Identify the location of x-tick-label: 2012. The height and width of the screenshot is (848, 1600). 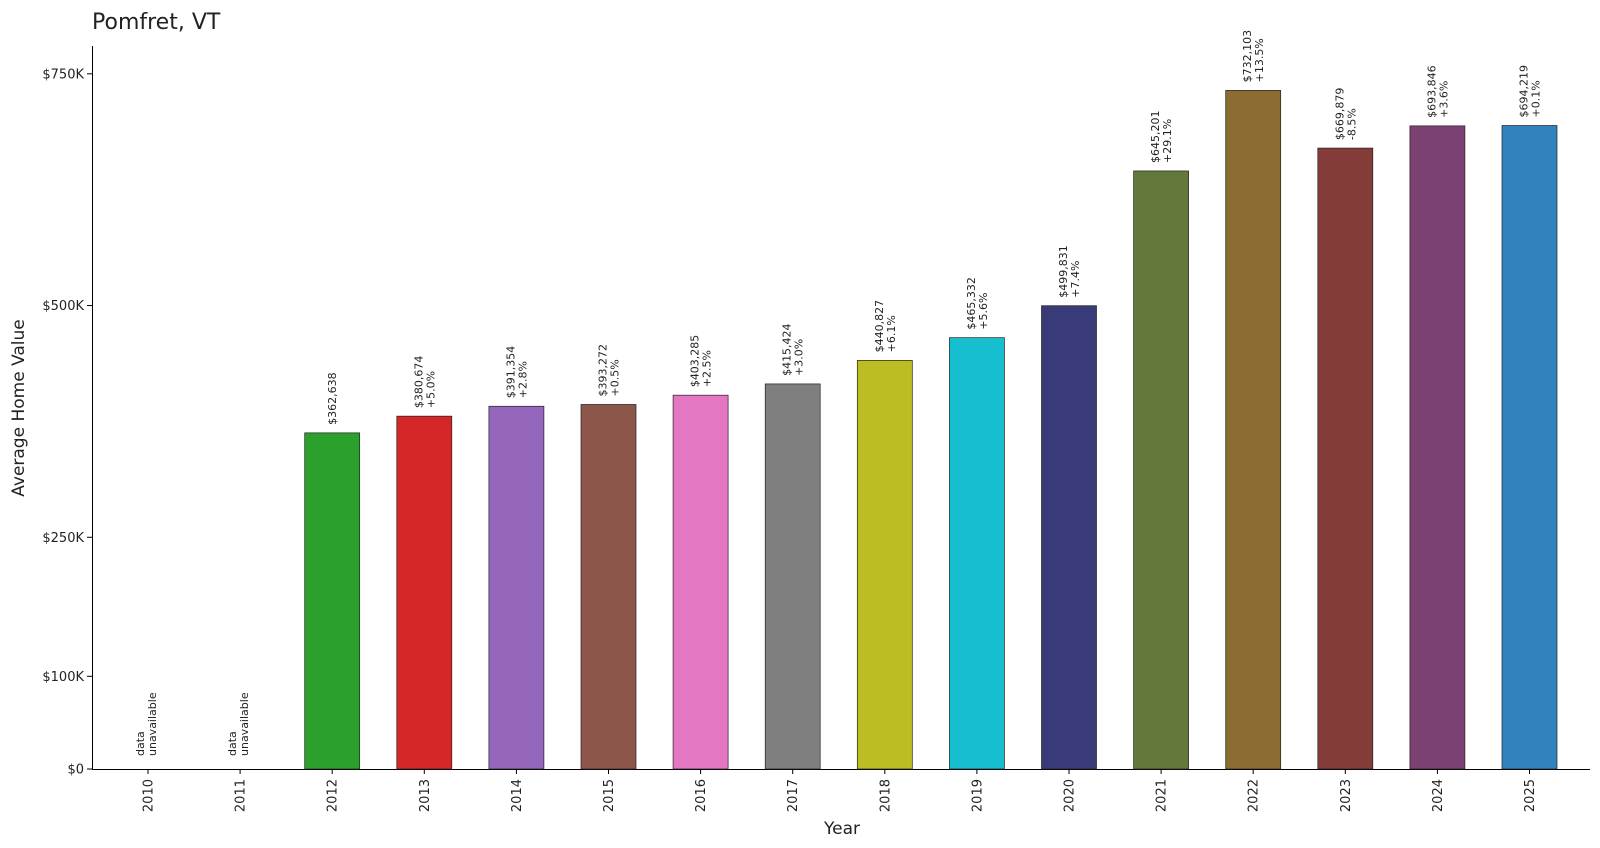
(333, 795).